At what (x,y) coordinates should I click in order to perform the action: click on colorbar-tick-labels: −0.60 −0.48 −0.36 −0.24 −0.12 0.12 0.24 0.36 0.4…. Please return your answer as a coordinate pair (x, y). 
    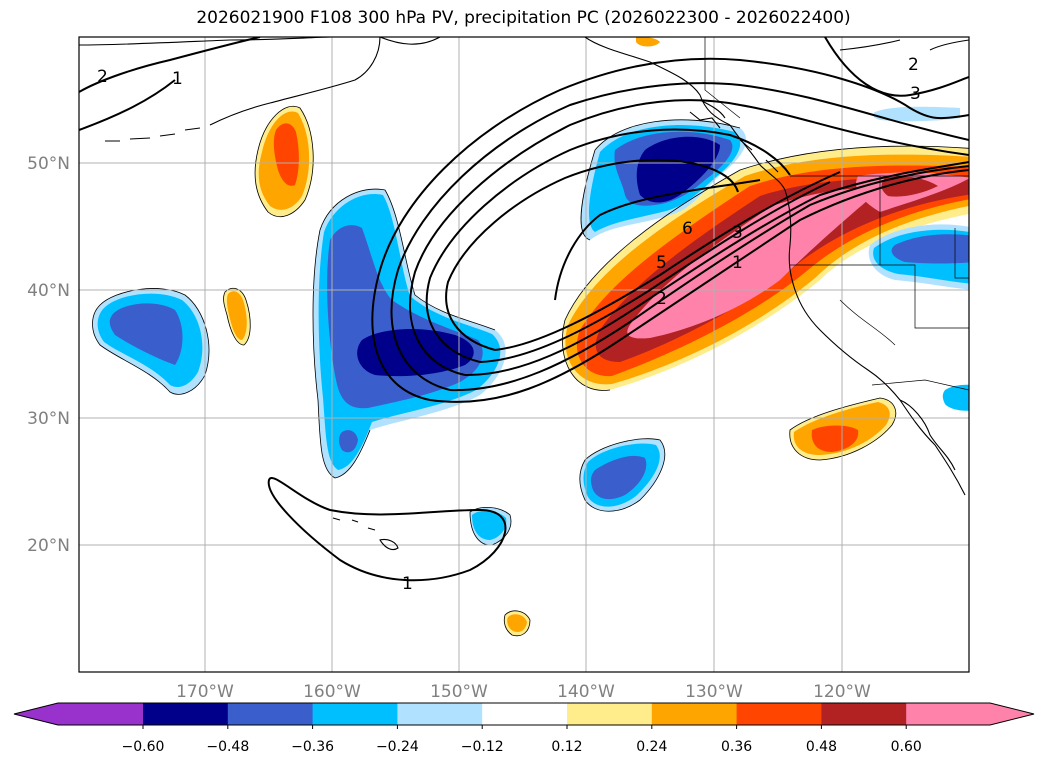
    Looking at the image, I should click on (522, 740).